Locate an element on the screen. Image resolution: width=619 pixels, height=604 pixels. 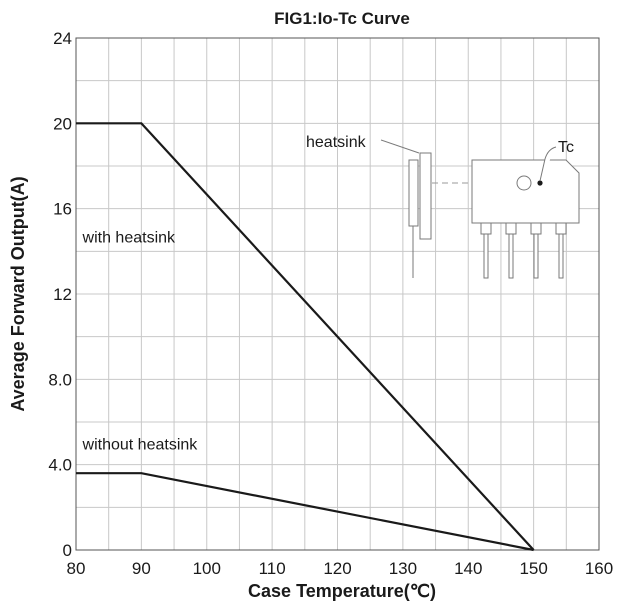
lead-3-tab is located at coordinates (536, 228).